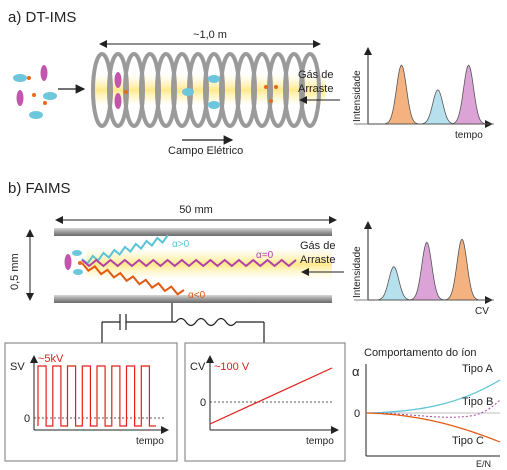 The image size is (507, 470). Describe the element at coordinates (357, 272) in the screenshot. I see `spectrum-b-ylabel: Intensidade` at that location.